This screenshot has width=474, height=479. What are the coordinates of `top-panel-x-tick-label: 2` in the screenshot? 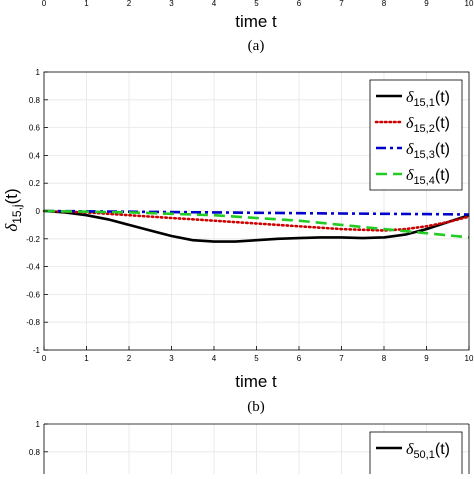 It's located at (129, 4).